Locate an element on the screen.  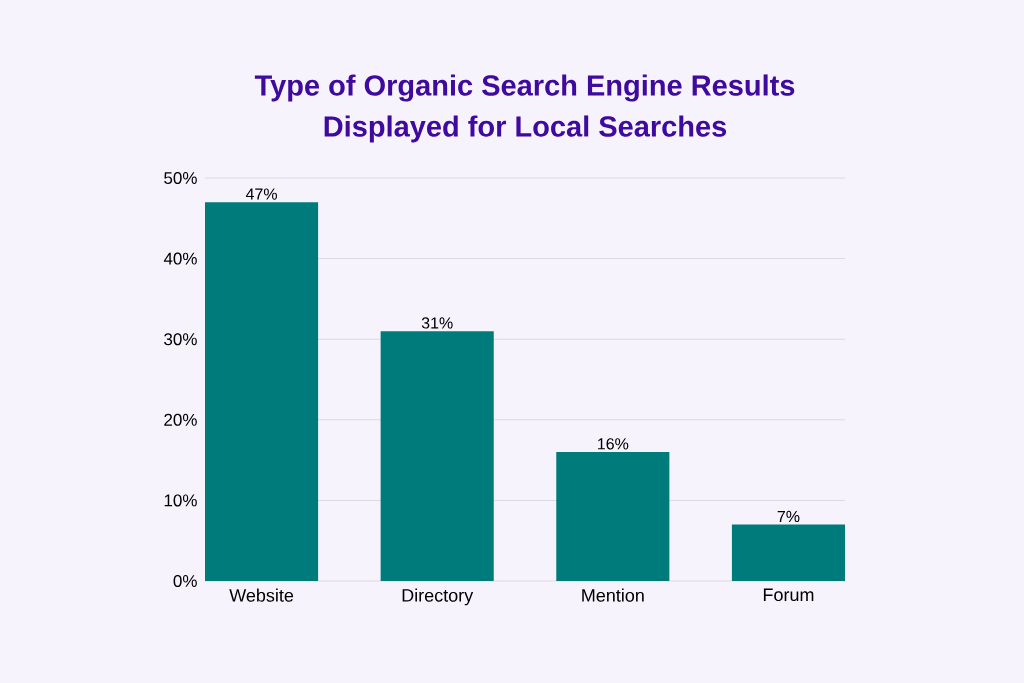
x-tick-label: Mention is located at coordinates (613, 595).